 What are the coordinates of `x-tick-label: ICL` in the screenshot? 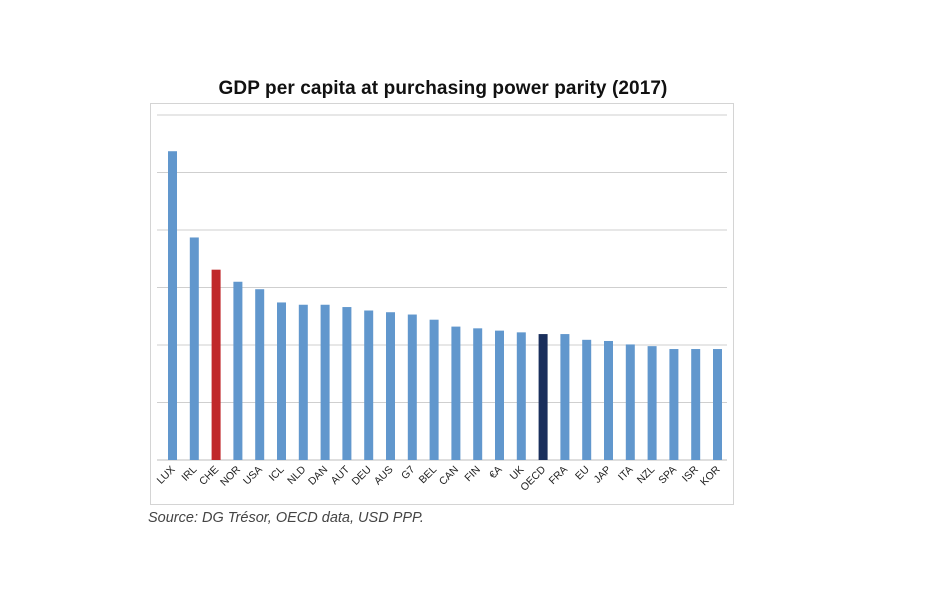 It's located at (277, 474).